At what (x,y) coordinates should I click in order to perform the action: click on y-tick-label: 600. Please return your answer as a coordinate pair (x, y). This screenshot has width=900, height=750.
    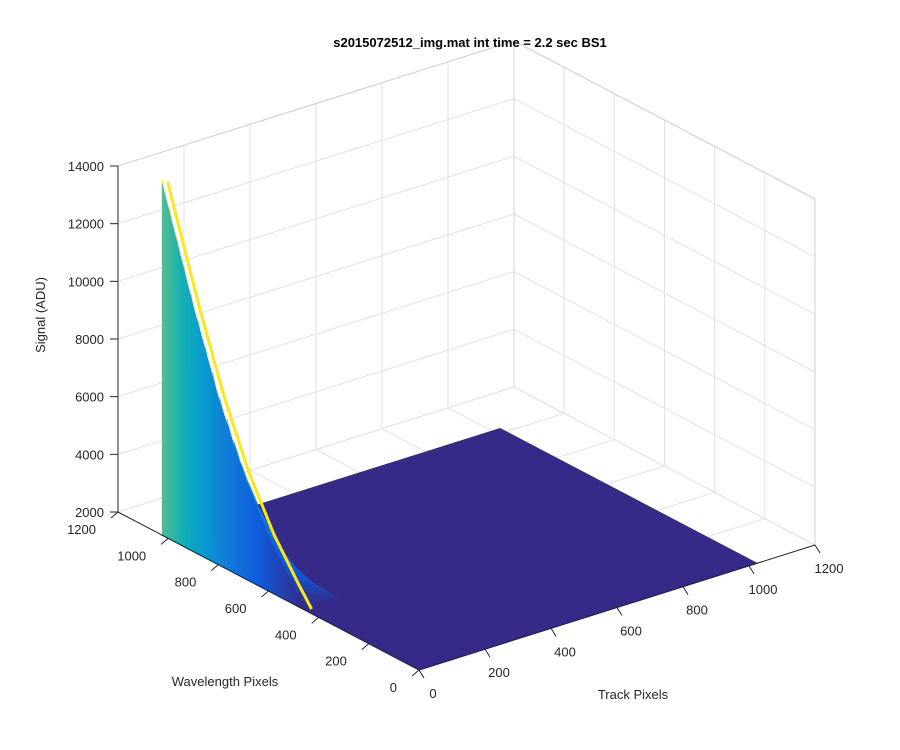
    Looking at the image, I should click on (236, 608).